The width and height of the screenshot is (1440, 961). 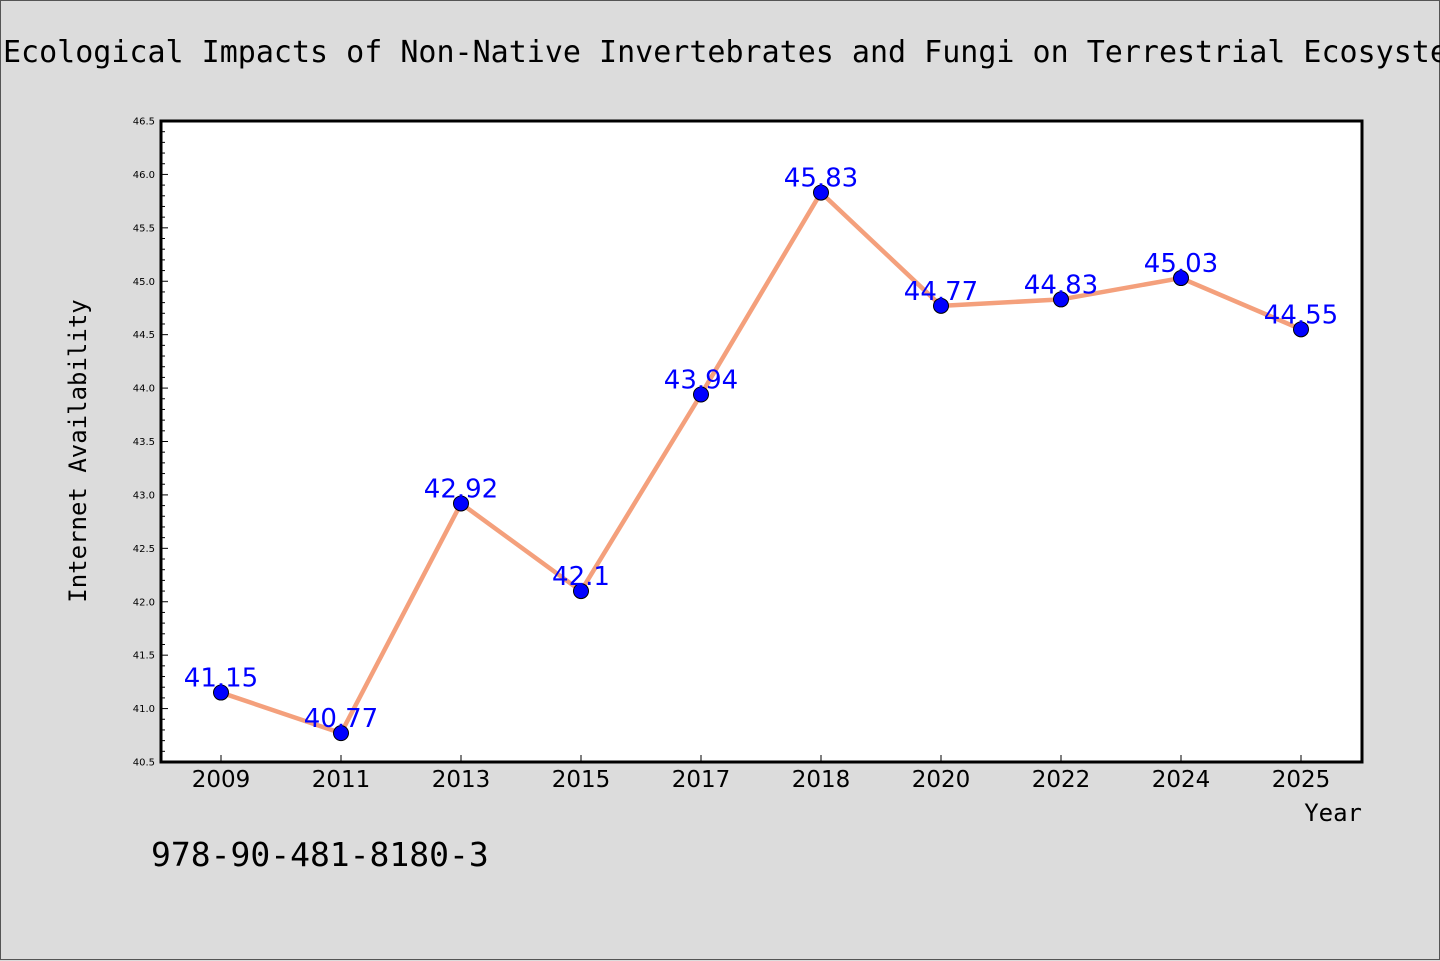 I want to click on data-label: 44.83, so click(x=1061, y=285).